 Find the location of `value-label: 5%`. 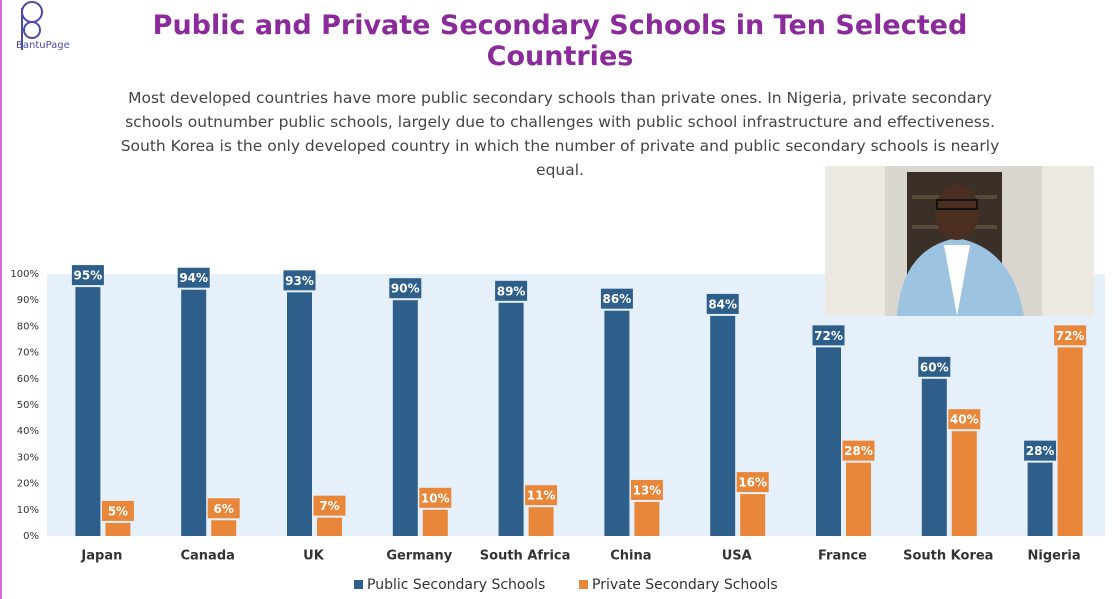

value-label: 5% is located at coordinates (118, 511).